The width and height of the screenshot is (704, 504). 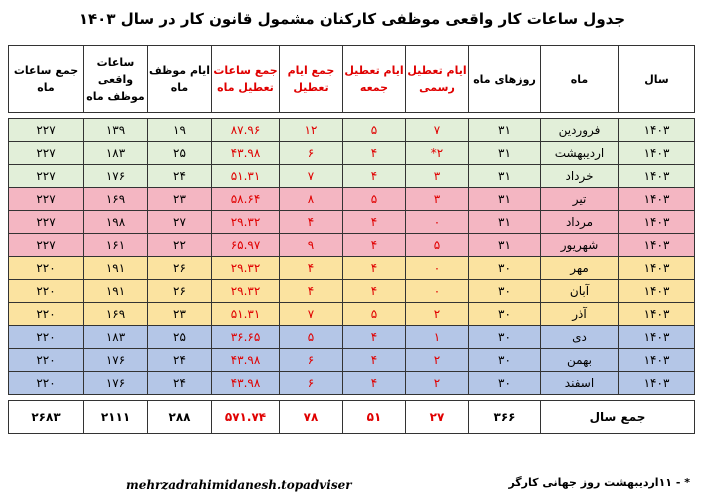 What do you see at coordinates (599, 482) in the screenshot?
I see `footnote: * - ۱۱اردیبهشت روز جهانی کارگر` at bounding box center [599, 482].